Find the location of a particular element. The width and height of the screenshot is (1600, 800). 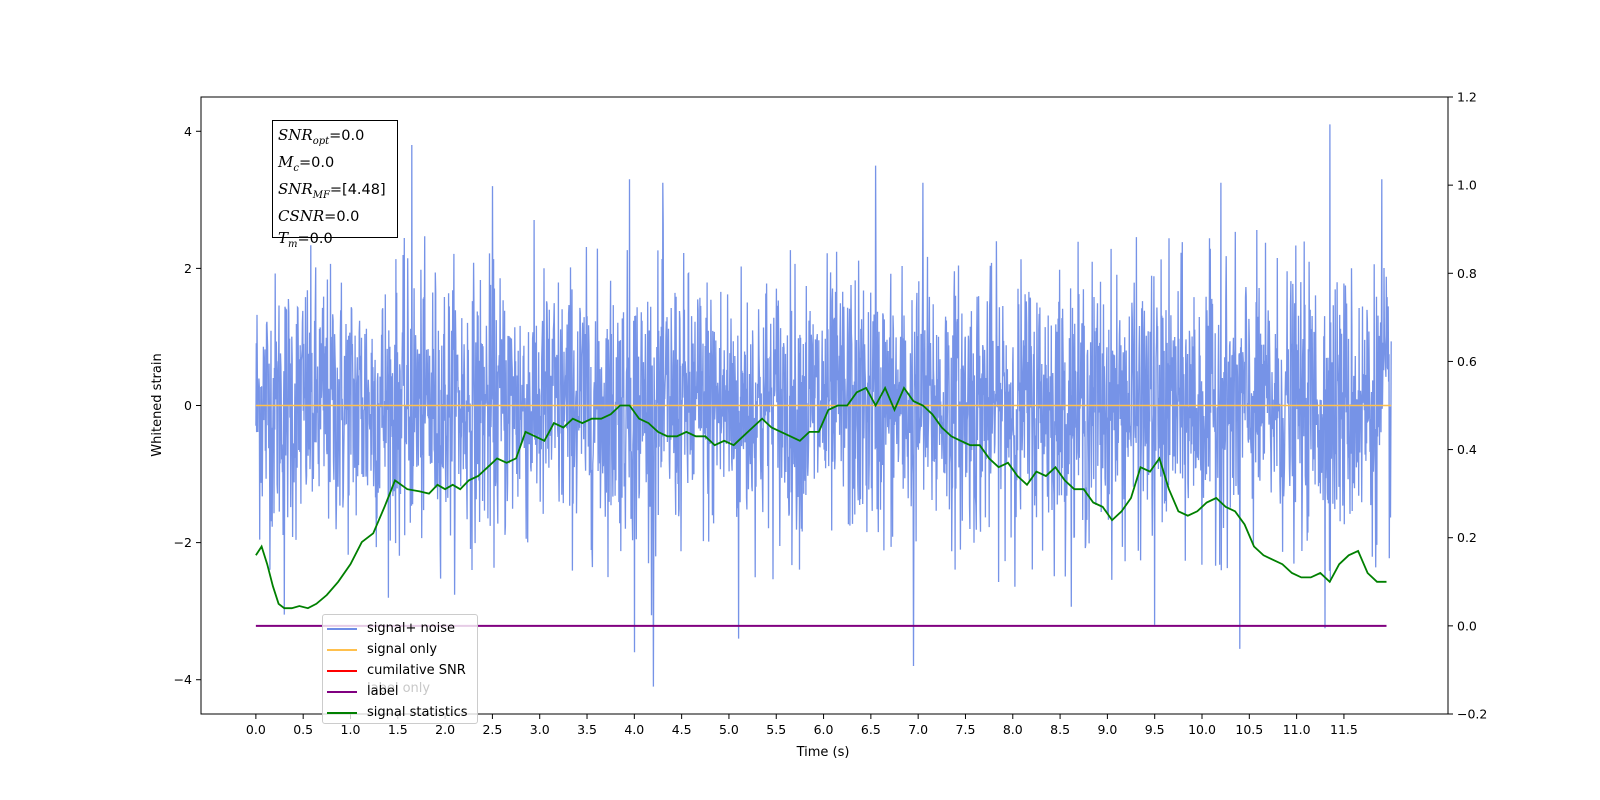

legend-label: label is located at coordinates (383, 691).